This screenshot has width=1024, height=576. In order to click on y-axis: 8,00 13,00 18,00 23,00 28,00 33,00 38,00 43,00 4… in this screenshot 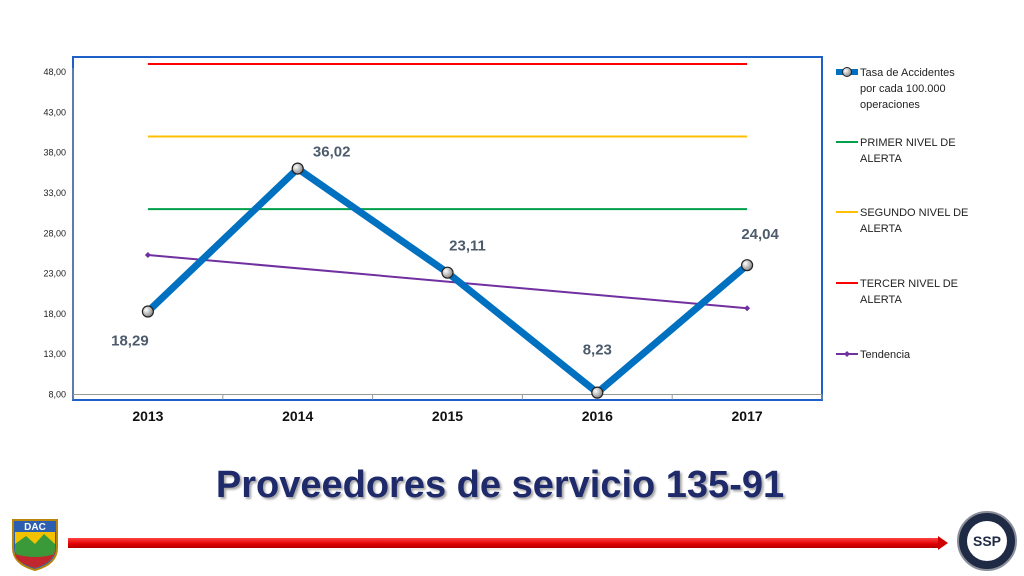, I will do `click(58, 233)`.